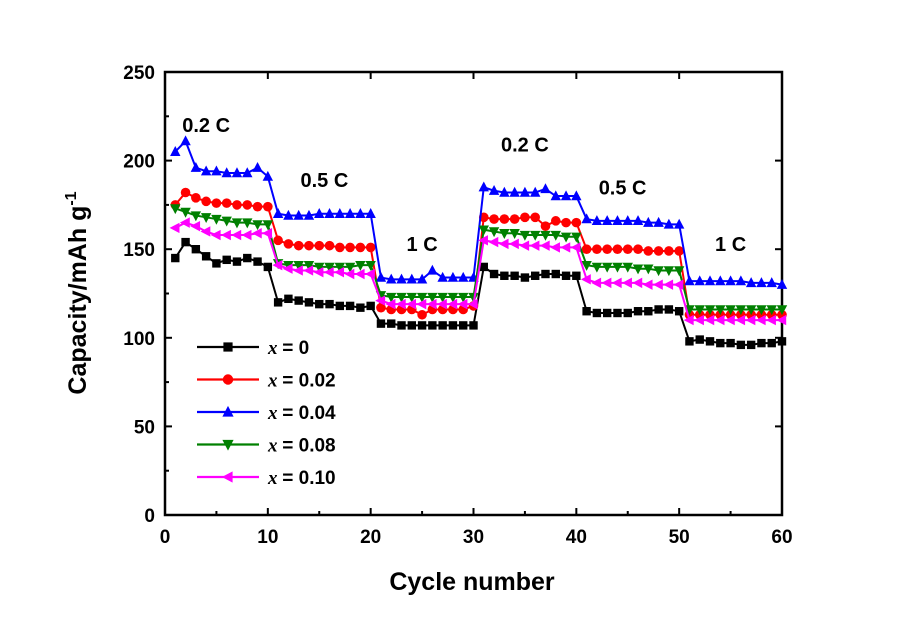 The image size is (910, 618). I want to click on y-tick-label: 50, so click(144, 427).